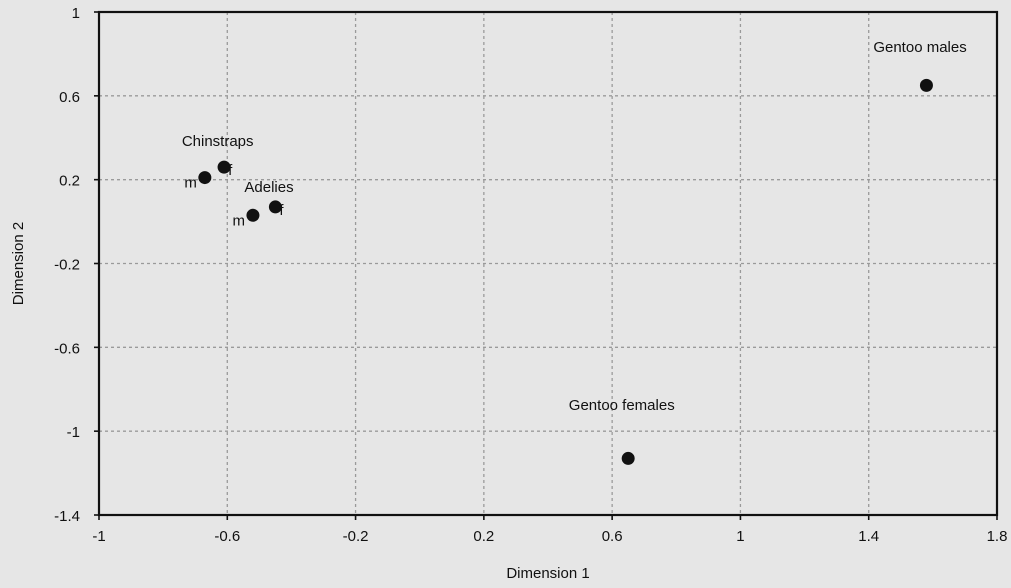  What do you see at coordinates (919, 47) in the screenshot?
I see `annotation-label: Gentoo males` at bounding box center [919, 47].